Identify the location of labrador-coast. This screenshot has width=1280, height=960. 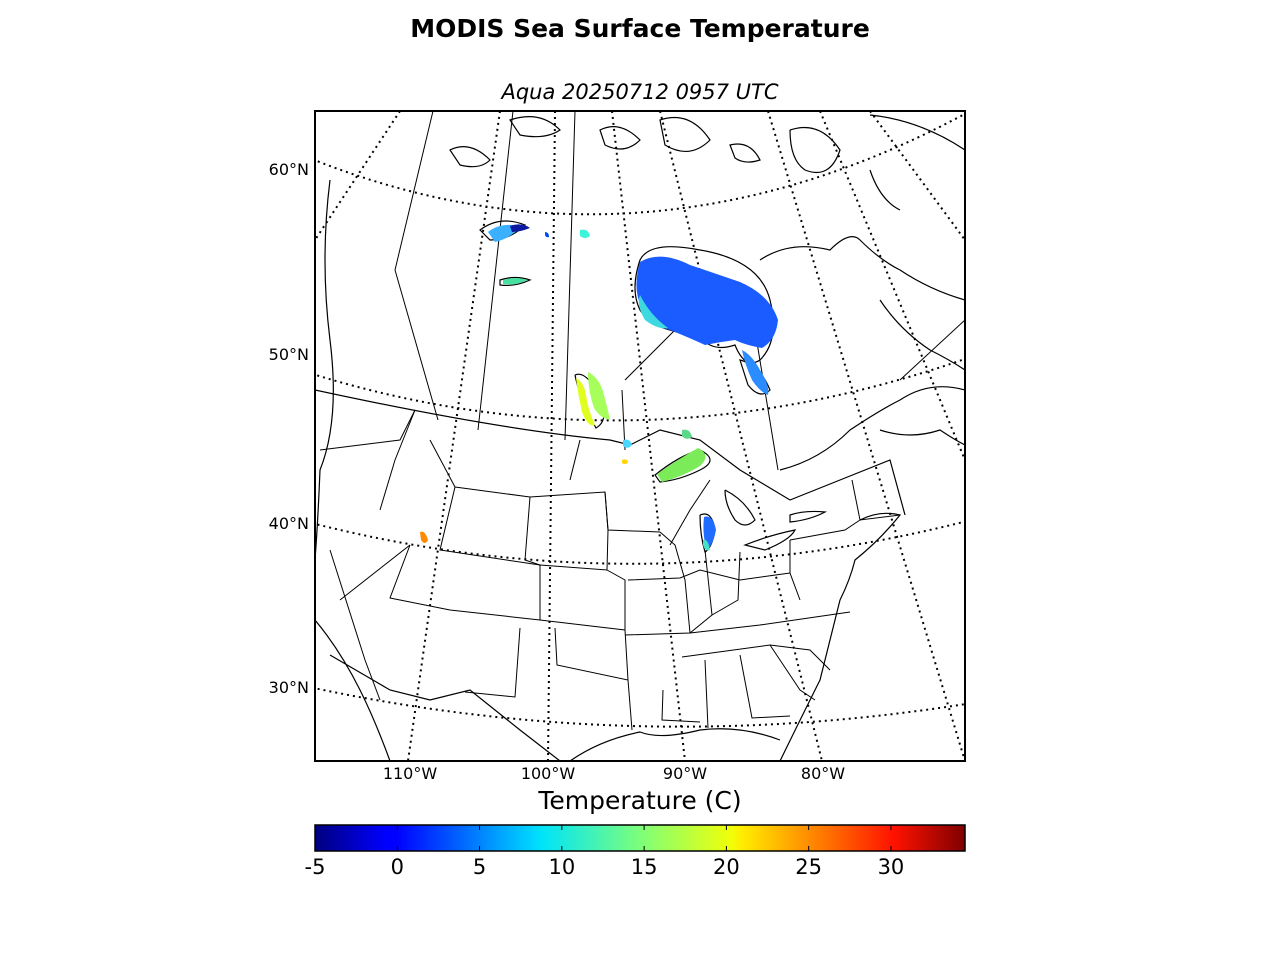
(922, 335).